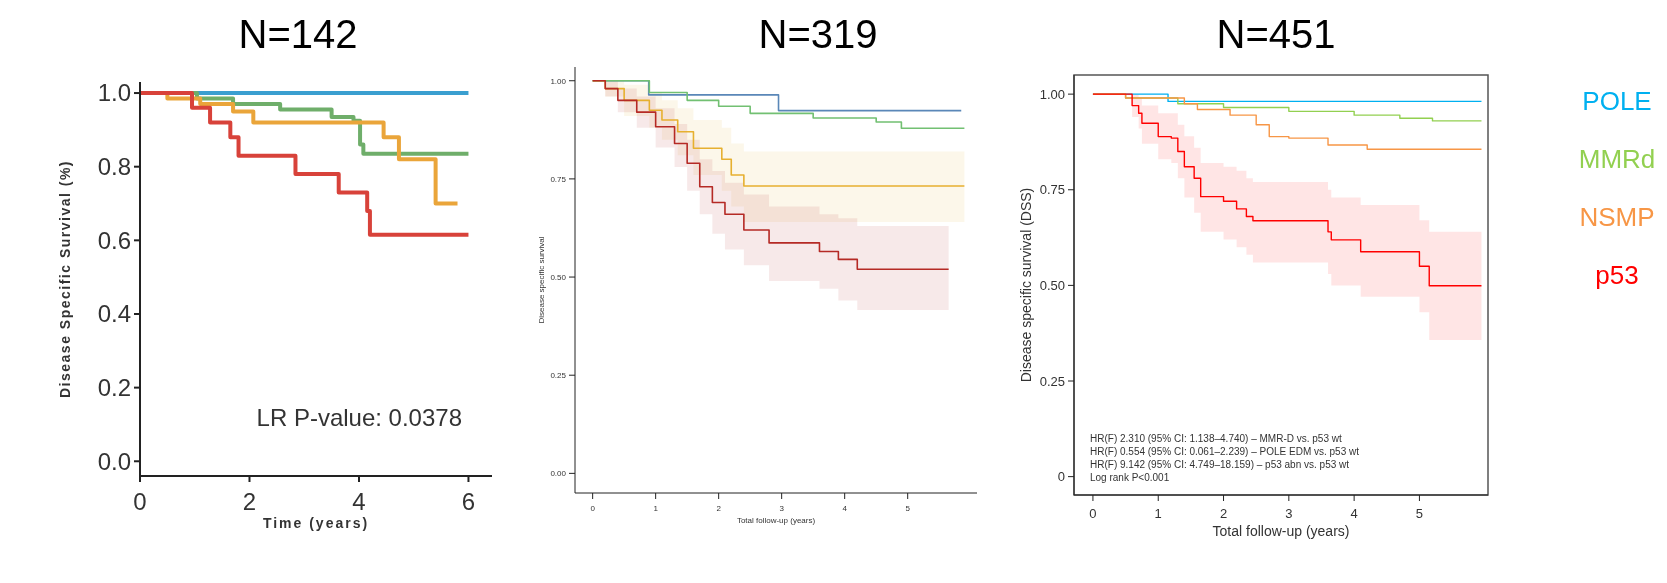 Image resolution: width=1667 pixels, height=583 pixels. Describe the element at coordinates (541, 280) in the screenshot. I see `y-axis-title: Disease specific survival` at that location.